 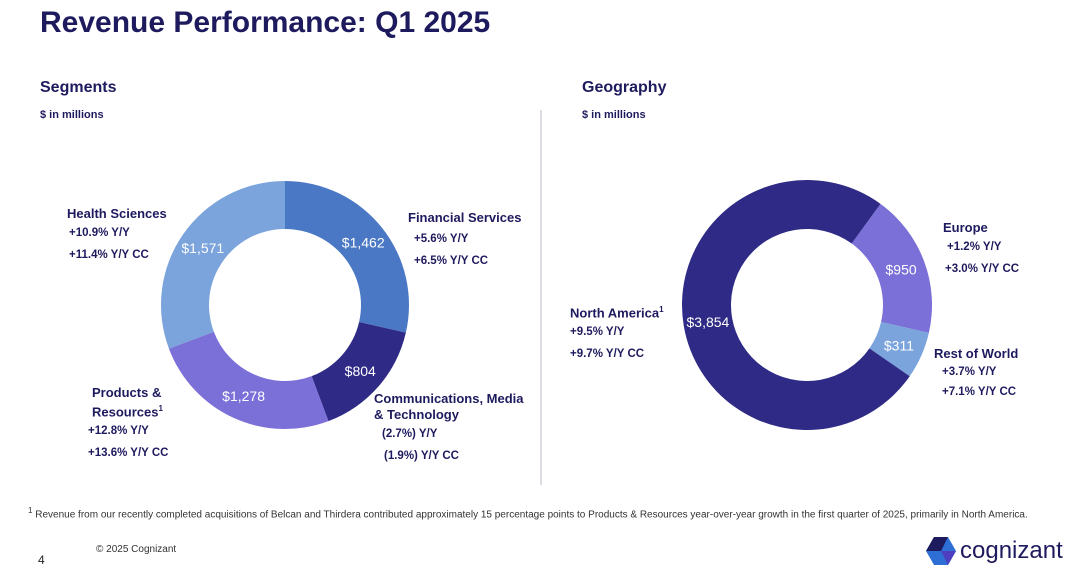 I want to click on yy: +12.8% Y/Y, so click(x=118, y=431).